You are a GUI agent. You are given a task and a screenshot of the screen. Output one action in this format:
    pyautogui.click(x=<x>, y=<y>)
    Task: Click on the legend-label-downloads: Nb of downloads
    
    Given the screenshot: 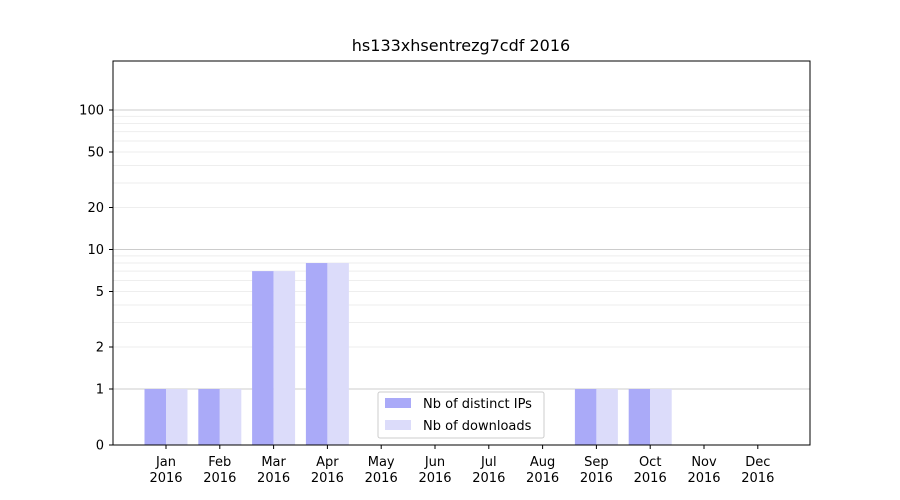 What is the action you would take?
    pyautogui.click(x=477, y=426)
    